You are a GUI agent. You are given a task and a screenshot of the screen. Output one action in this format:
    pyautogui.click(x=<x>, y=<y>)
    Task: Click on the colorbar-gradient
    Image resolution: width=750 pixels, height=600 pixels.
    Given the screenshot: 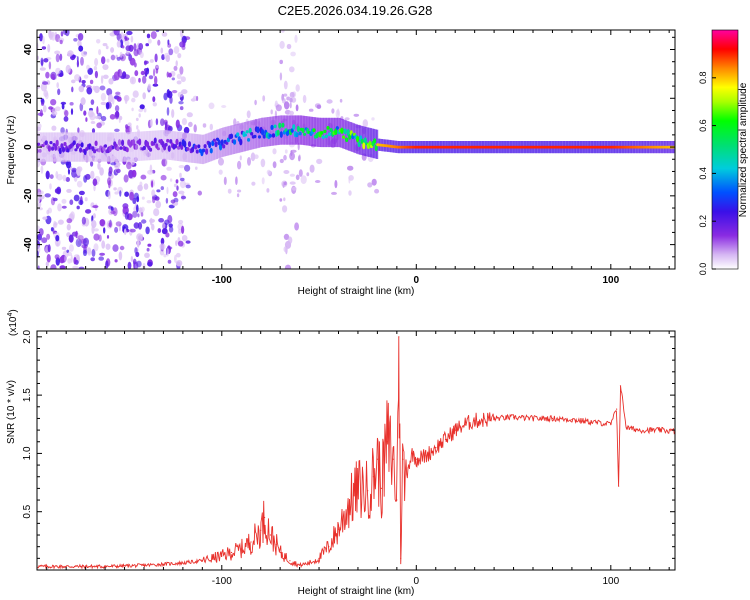 What is the action you would take?
    pyautogui.click(x=725, y=149)
    